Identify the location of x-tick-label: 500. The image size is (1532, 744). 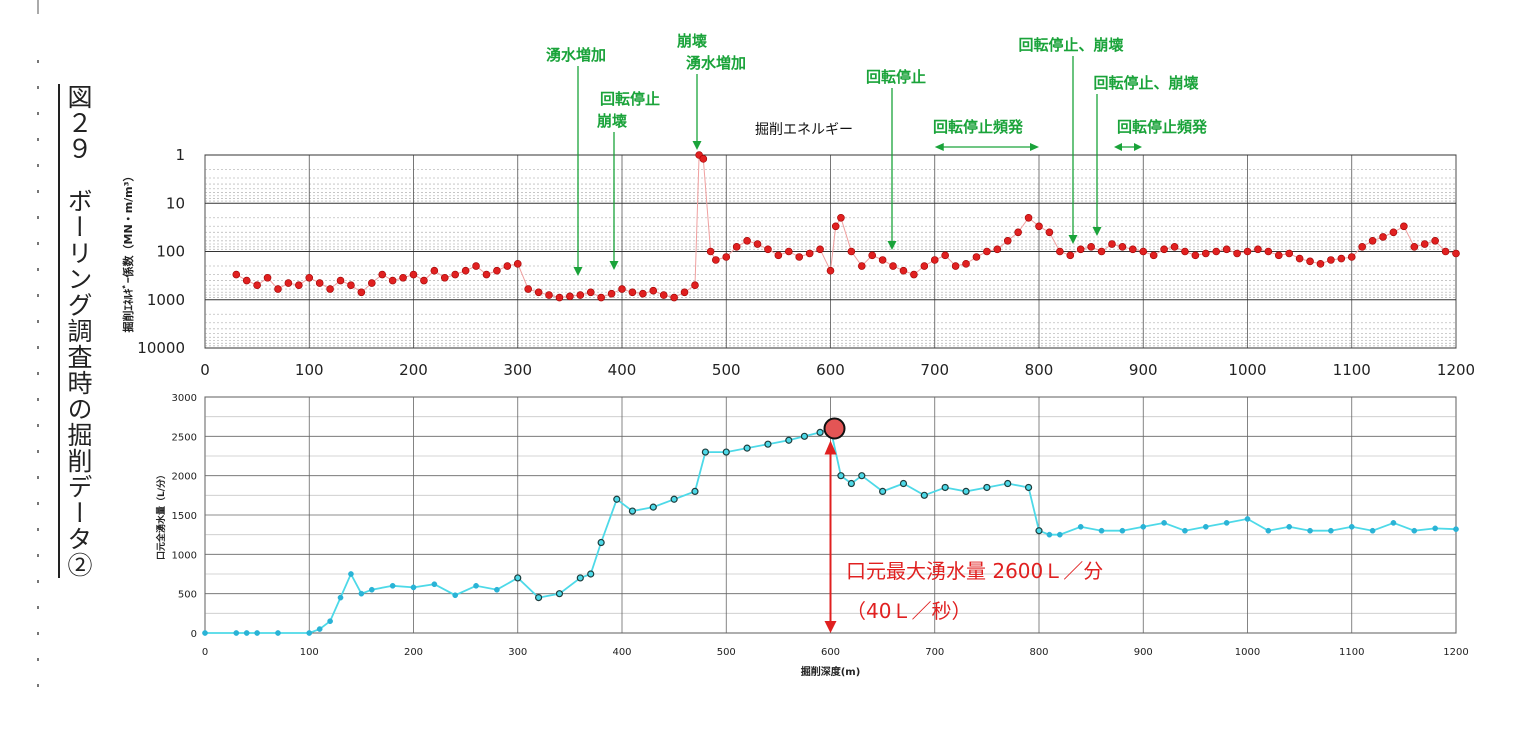
(726, 370).